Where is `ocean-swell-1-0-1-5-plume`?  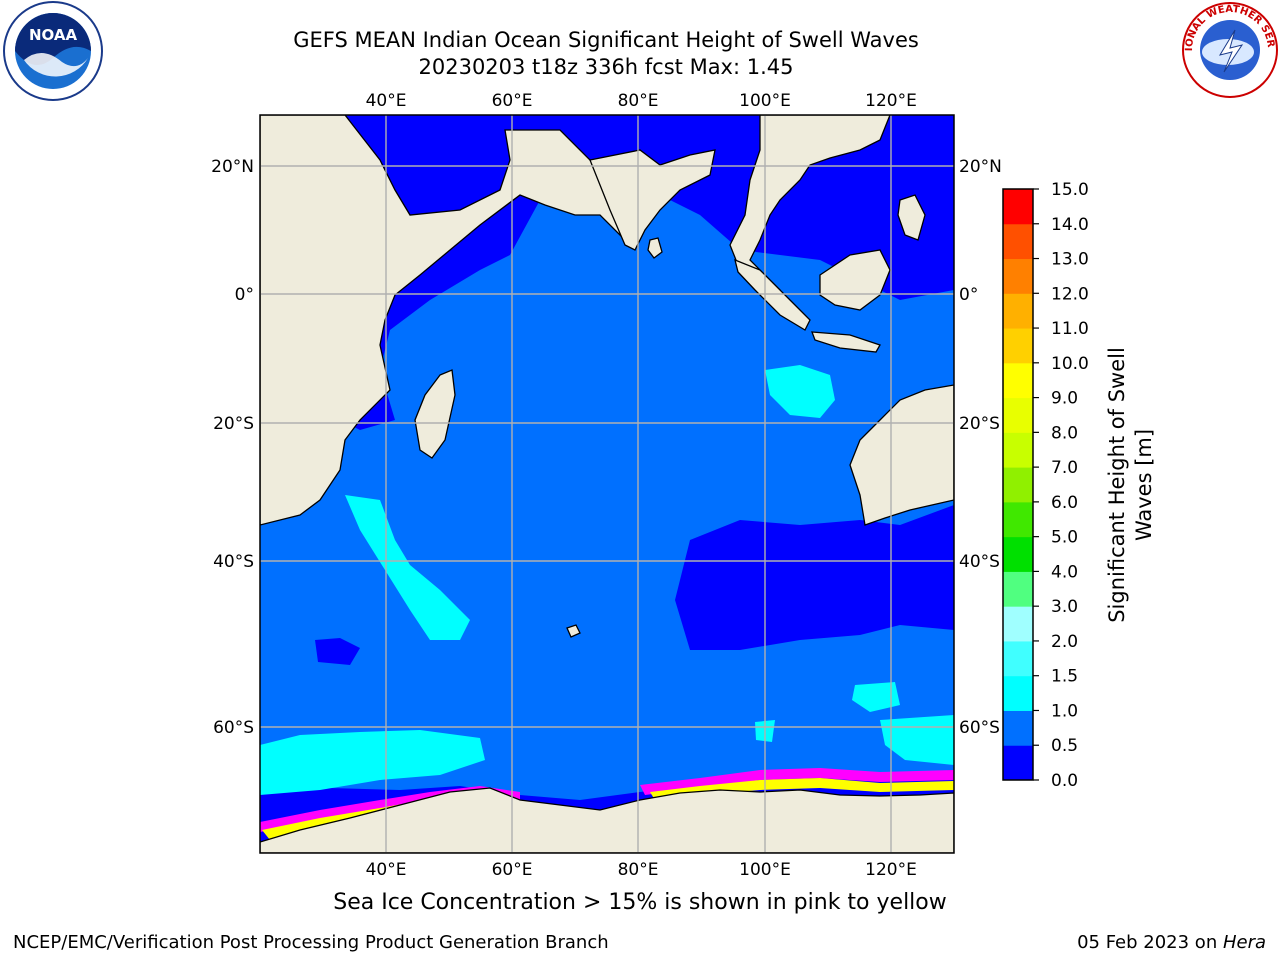 ocean-swell-1-0-1-5-plume is located at coordinates (407, 567).